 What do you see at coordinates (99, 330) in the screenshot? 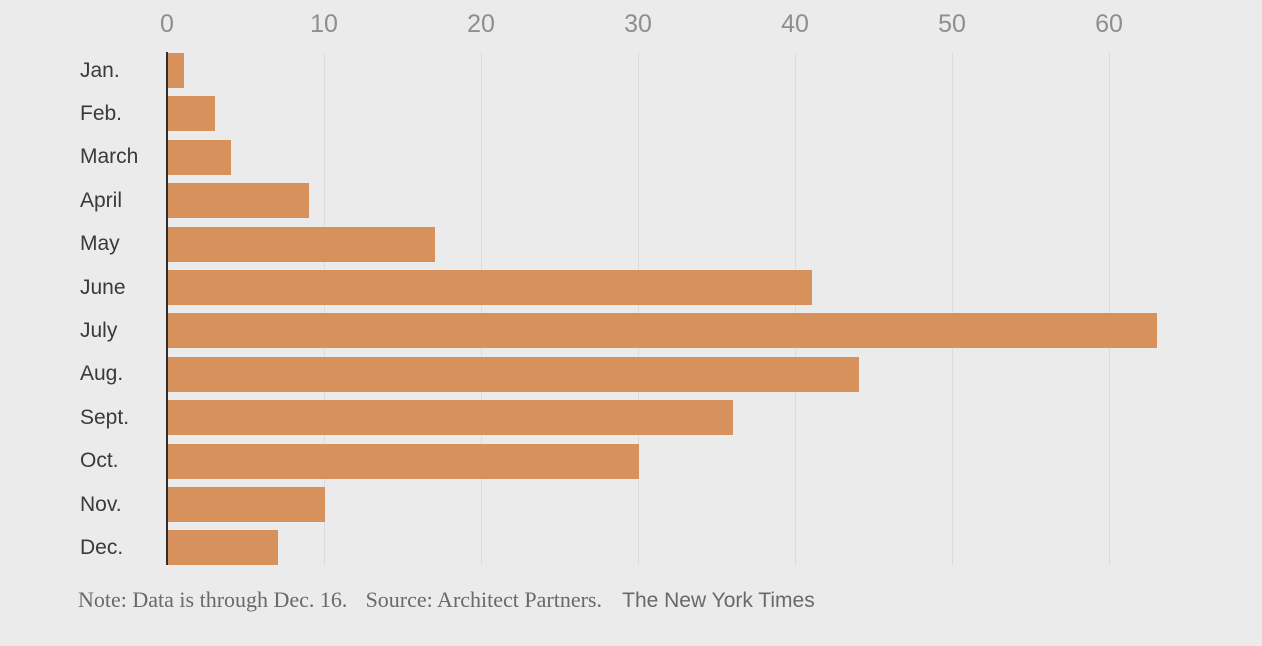
I see `category-label-july: July` at bounding box center [99, 330].